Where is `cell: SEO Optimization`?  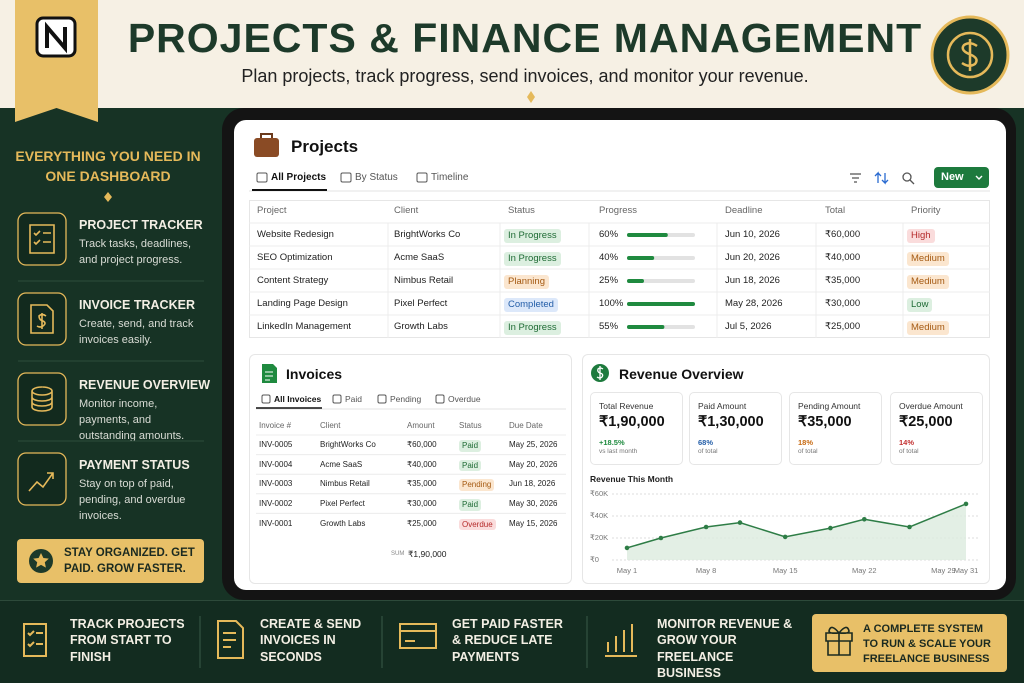 cell: SEO Optimization is located at coordinates (295, 258).